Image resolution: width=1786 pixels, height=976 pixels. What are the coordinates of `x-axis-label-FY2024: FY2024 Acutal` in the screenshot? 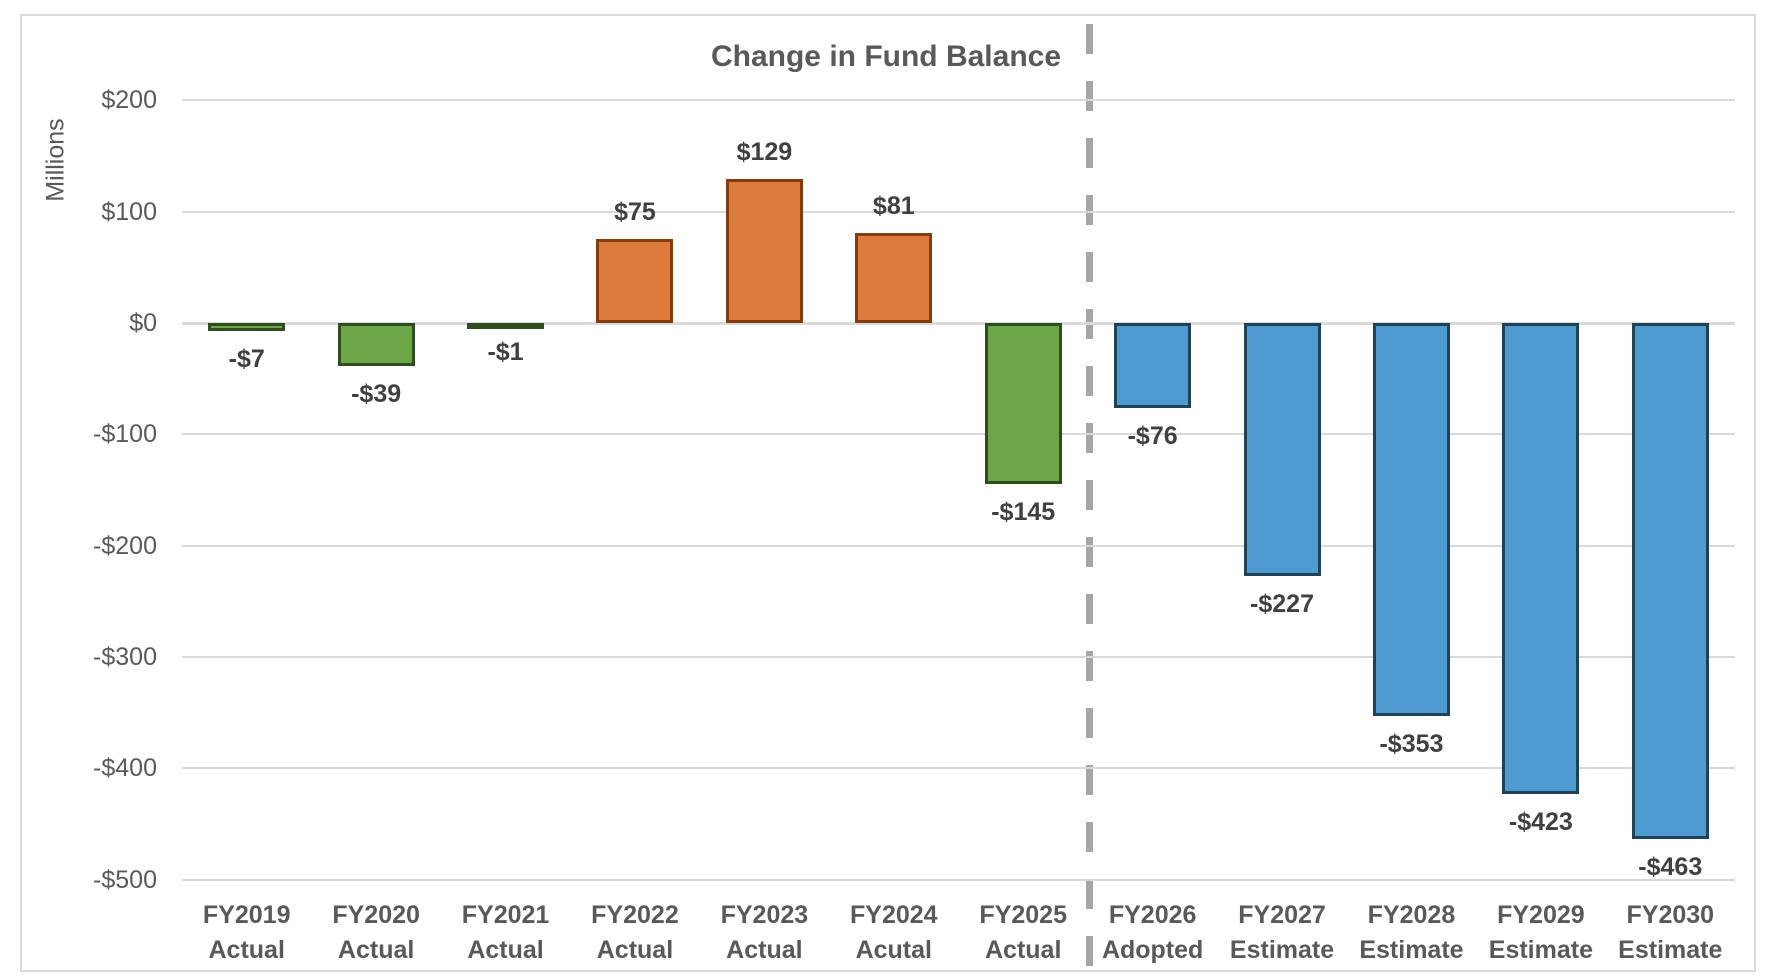 It's located at (894, 933).